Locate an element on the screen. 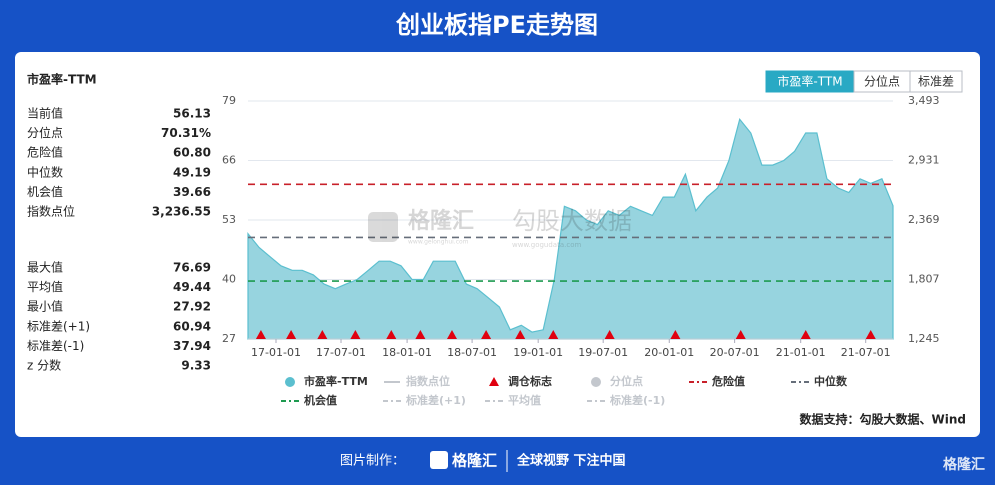  y2-tick-label: 3,493 is located at coordinates (924, 100).